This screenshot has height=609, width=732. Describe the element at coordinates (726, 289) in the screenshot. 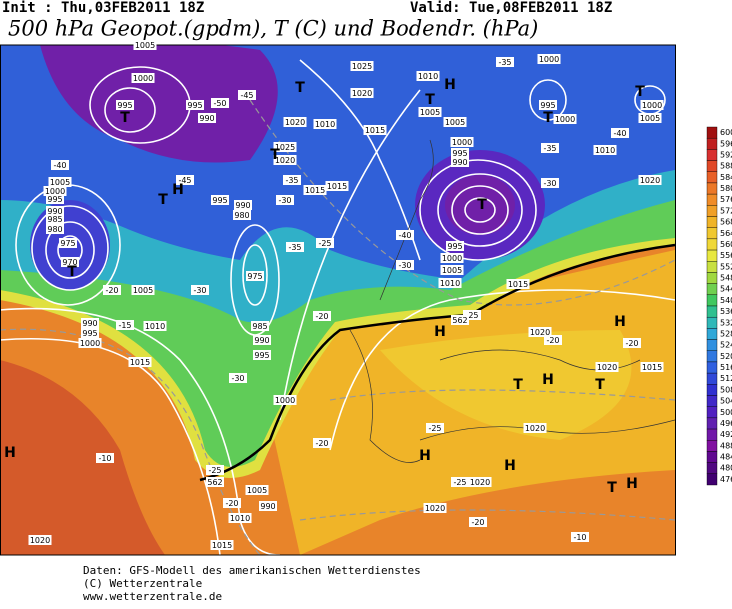

I see `color-scale-label: 544` at that location.